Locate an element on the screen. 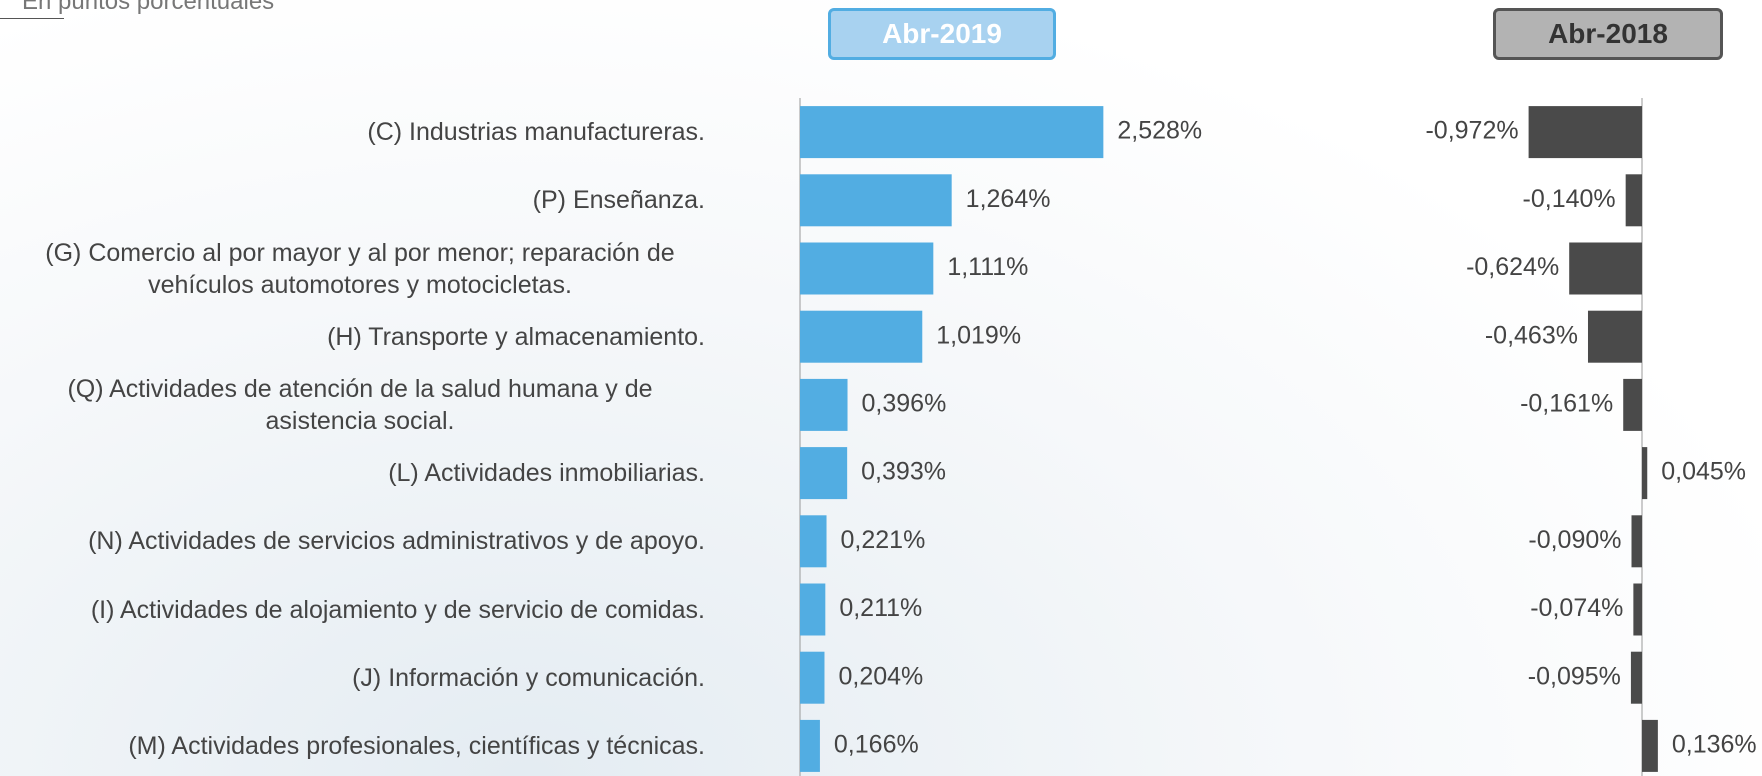 The width and height of the screenshot is (1762, 776). value-label: -0,463% is located at coordinates (1531, 335).